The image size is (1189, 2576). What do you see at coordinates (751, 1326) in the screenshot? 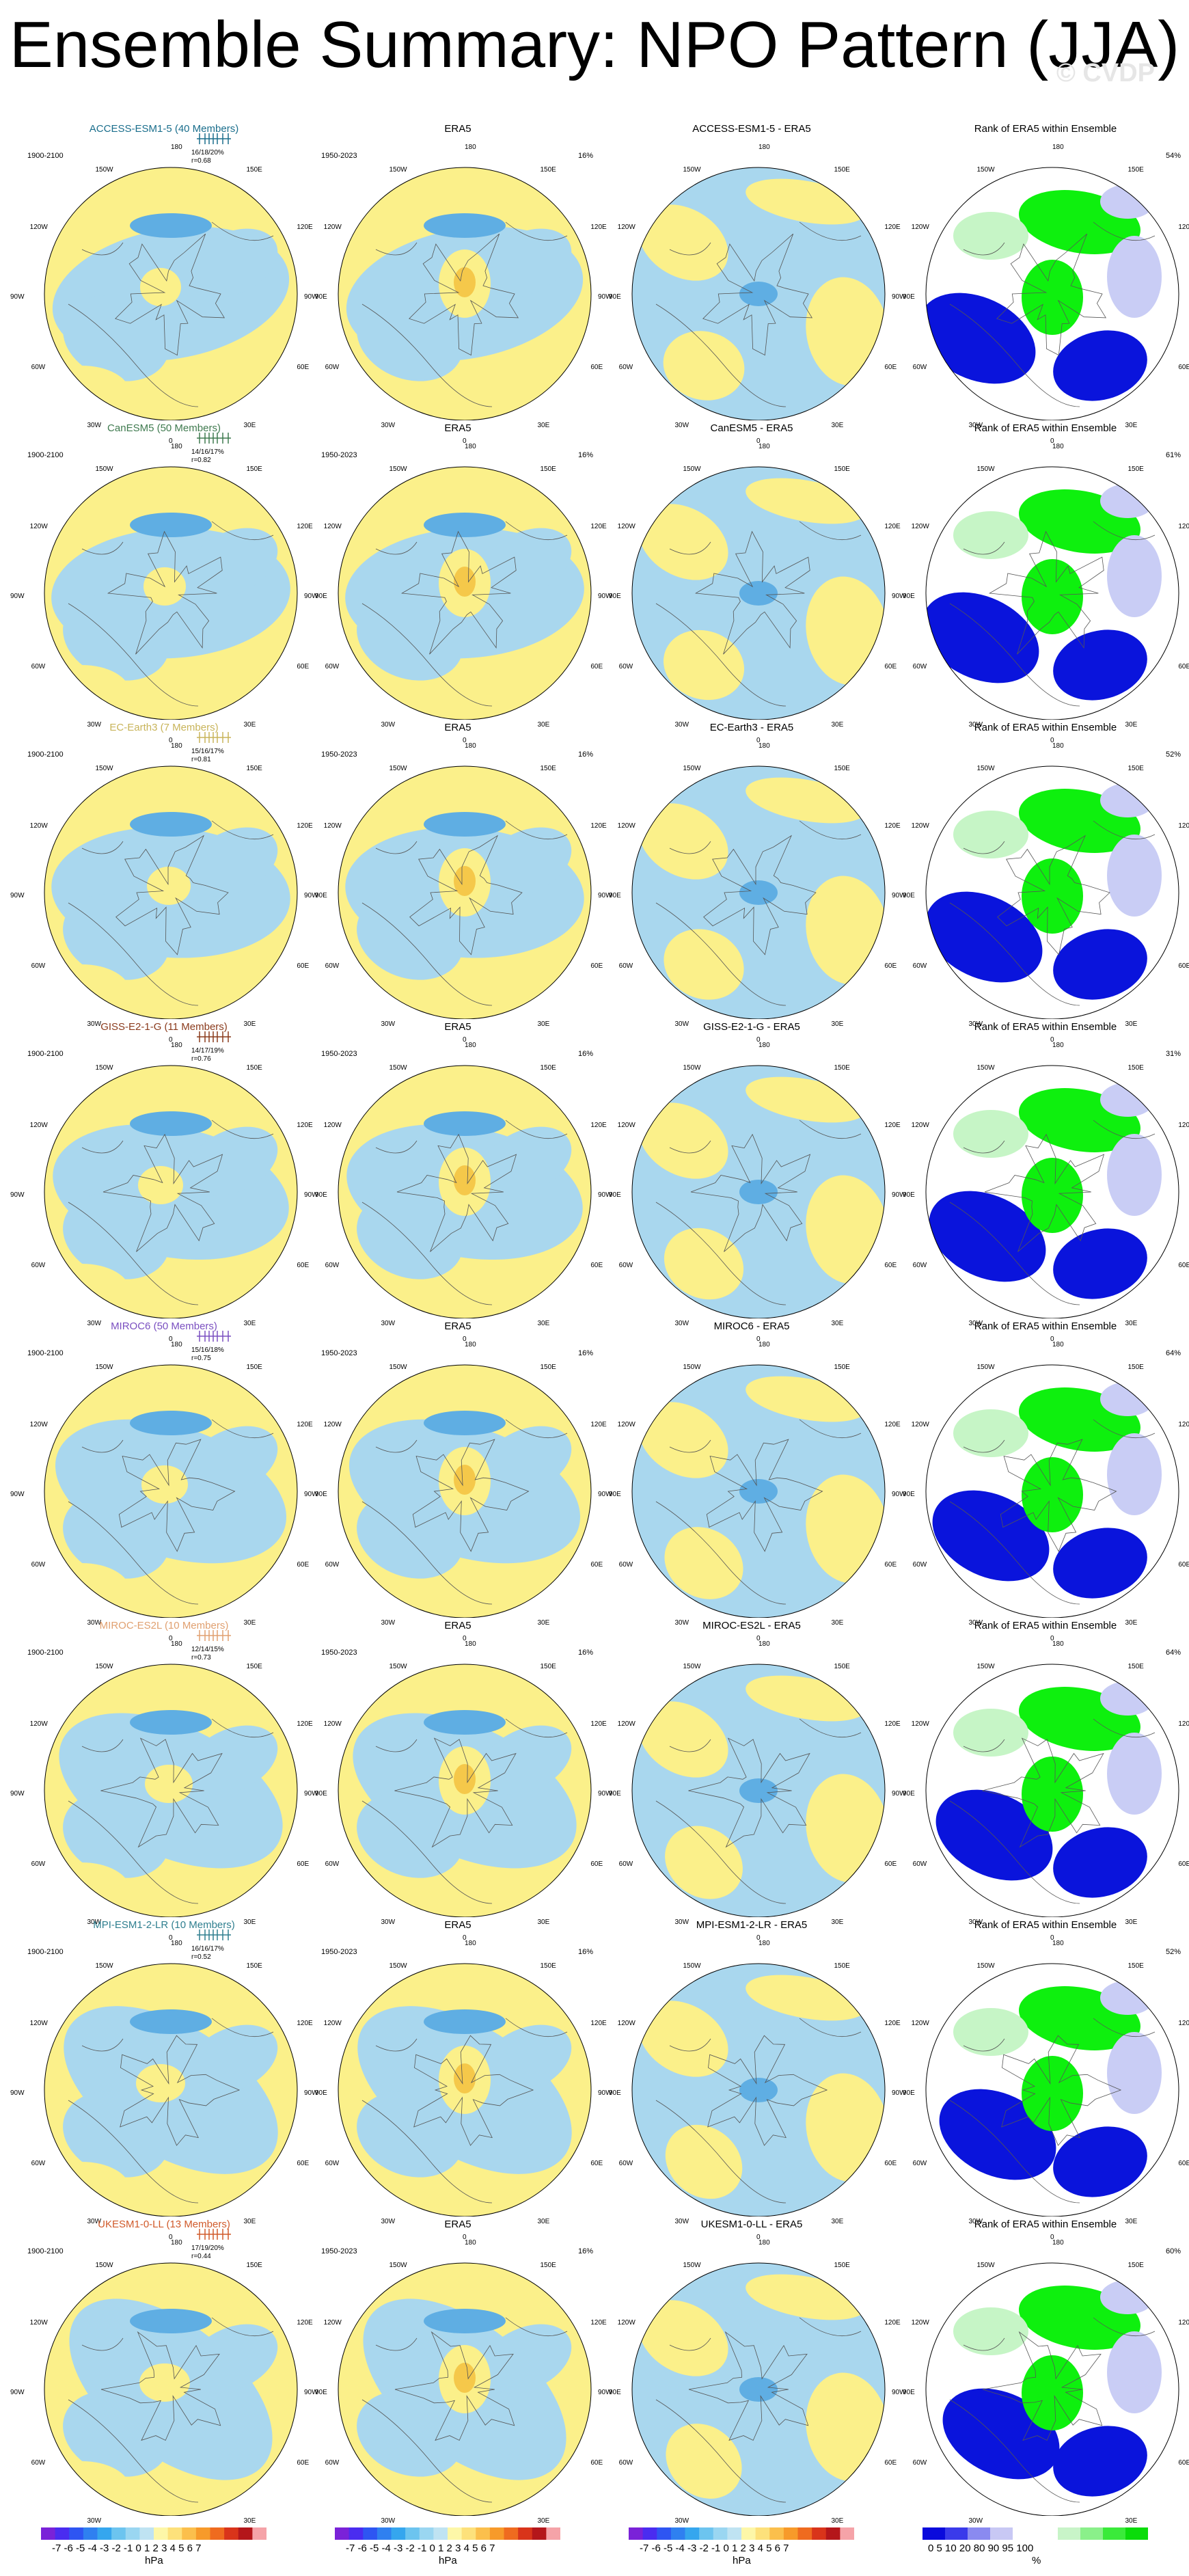
I see `panel-title: MIROC6 - ERA5` at bounding box center [751, 1326].